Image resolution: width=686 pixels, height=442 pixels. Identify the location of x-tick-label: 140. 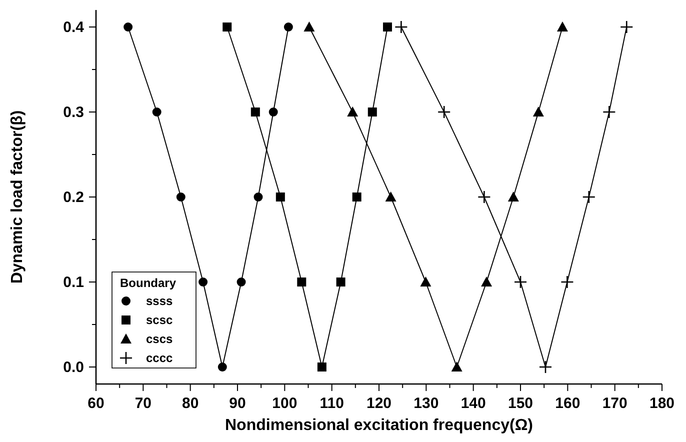
(473, 403).